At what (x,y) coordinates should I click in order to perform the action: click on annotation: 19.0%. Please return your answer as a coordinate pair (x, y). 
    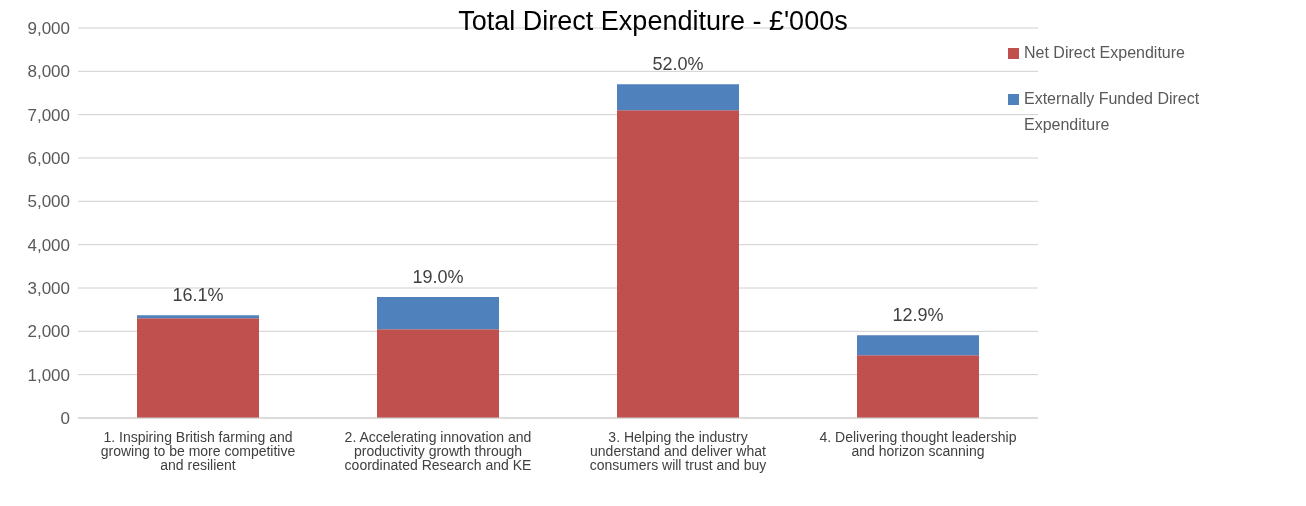
    Looking at the image, I should click on (438, 277).